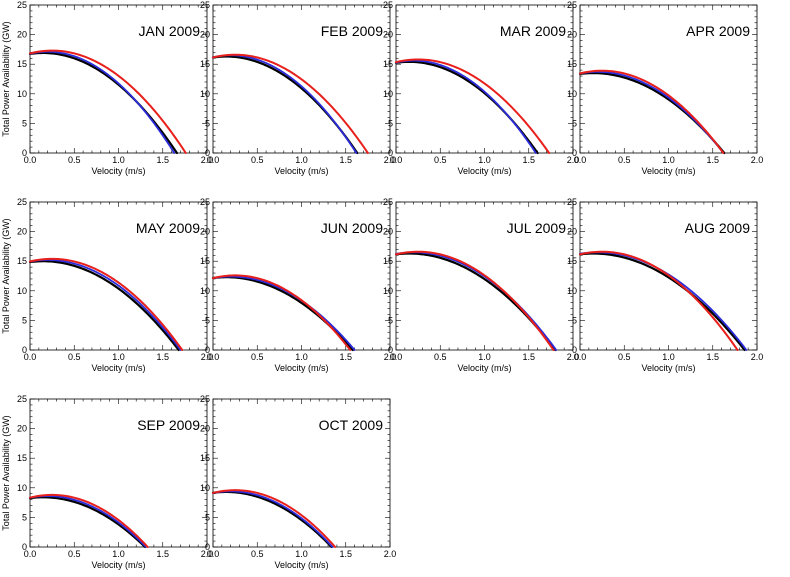 The height and width of the screenshot is (577, 790). What do you see at coordinates (168, 228) in the screenshot?
I see `panel-title: MAY 2009` at bounding box center [168, 228].